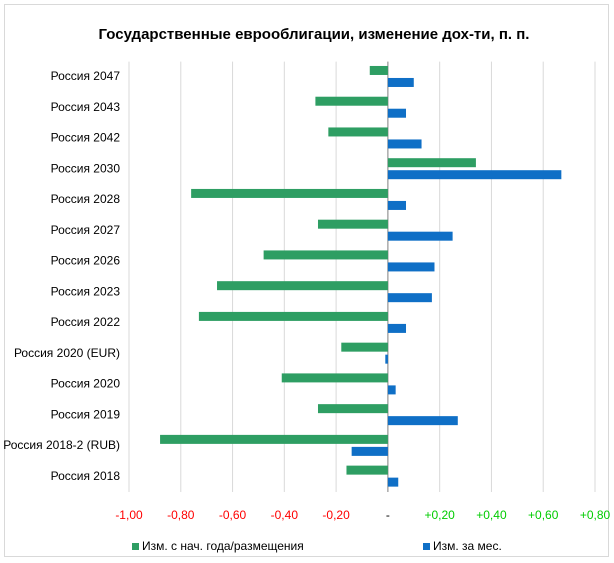 The width and height of the screenshot is (614, 563). I want to click on y-tick-label: Россия 2030, so click(86, 168).